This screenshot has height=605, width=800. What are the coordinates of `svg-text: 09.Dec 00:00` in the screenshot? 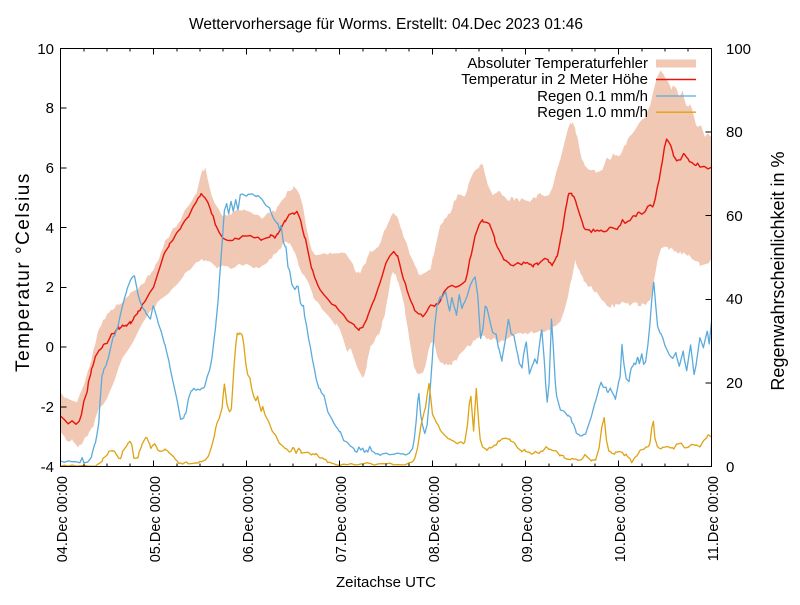 It's located at (528, 519).